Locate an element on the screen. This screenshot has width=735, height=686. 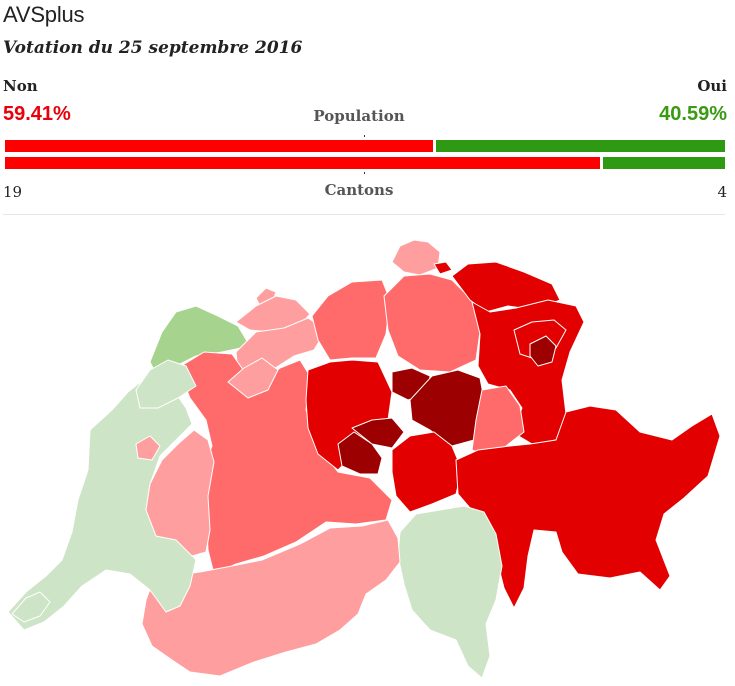
population-bar-oui is located at coordinates (580, 146).